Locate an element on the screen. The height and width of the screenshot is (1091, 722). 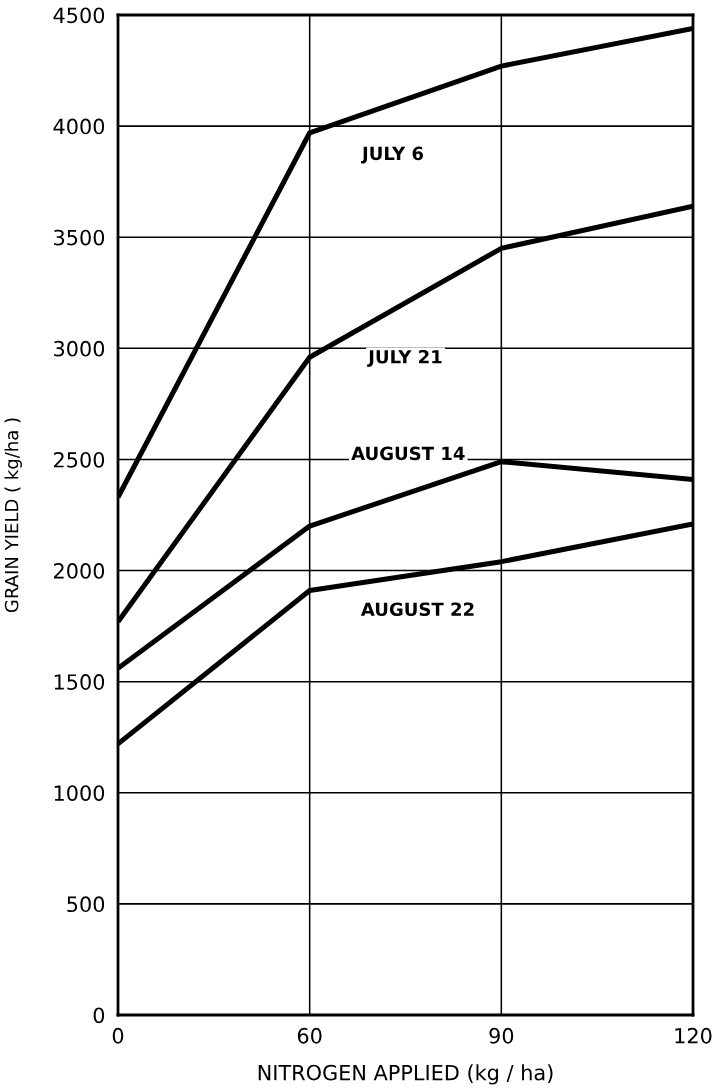
series-label: JULY 6 is located at coordinates (392, 155).